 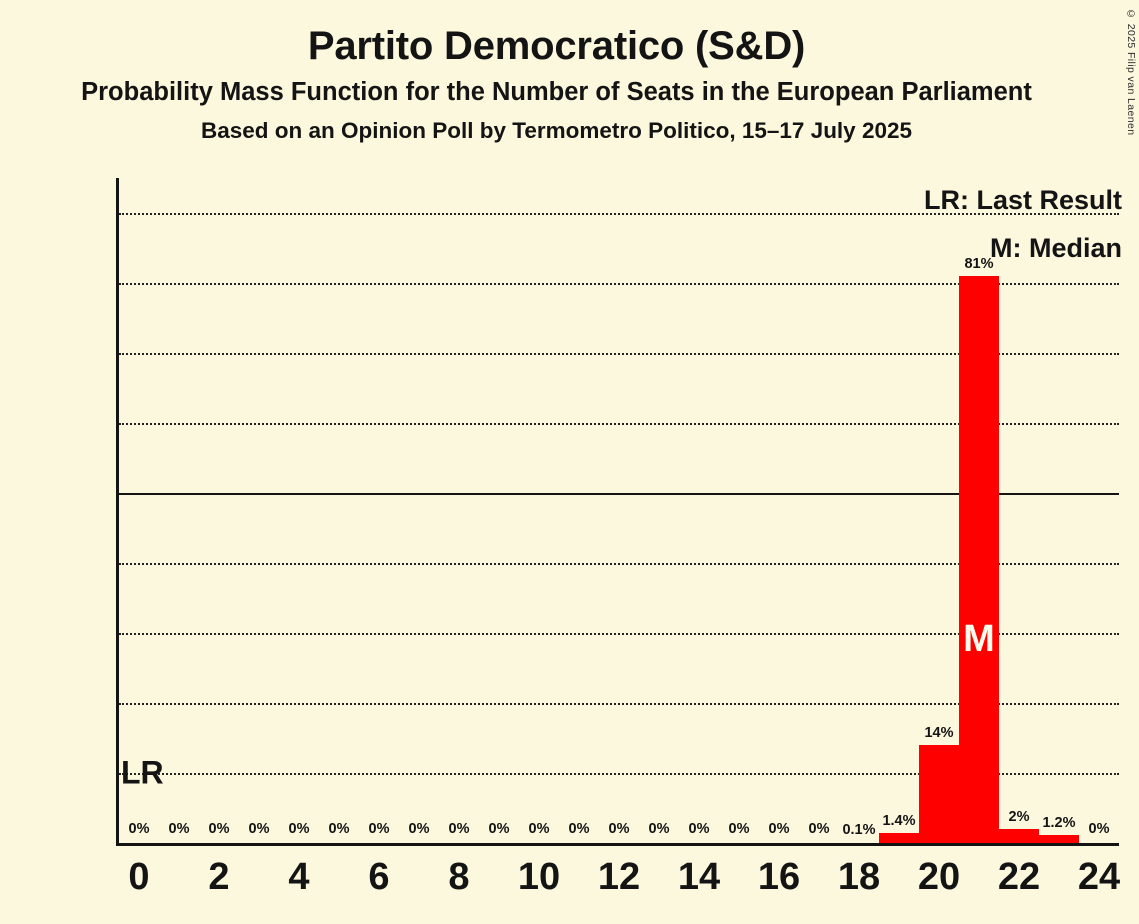 I want to click on bar-value-label-seat-9: 0%, so click(x=499, y=829).